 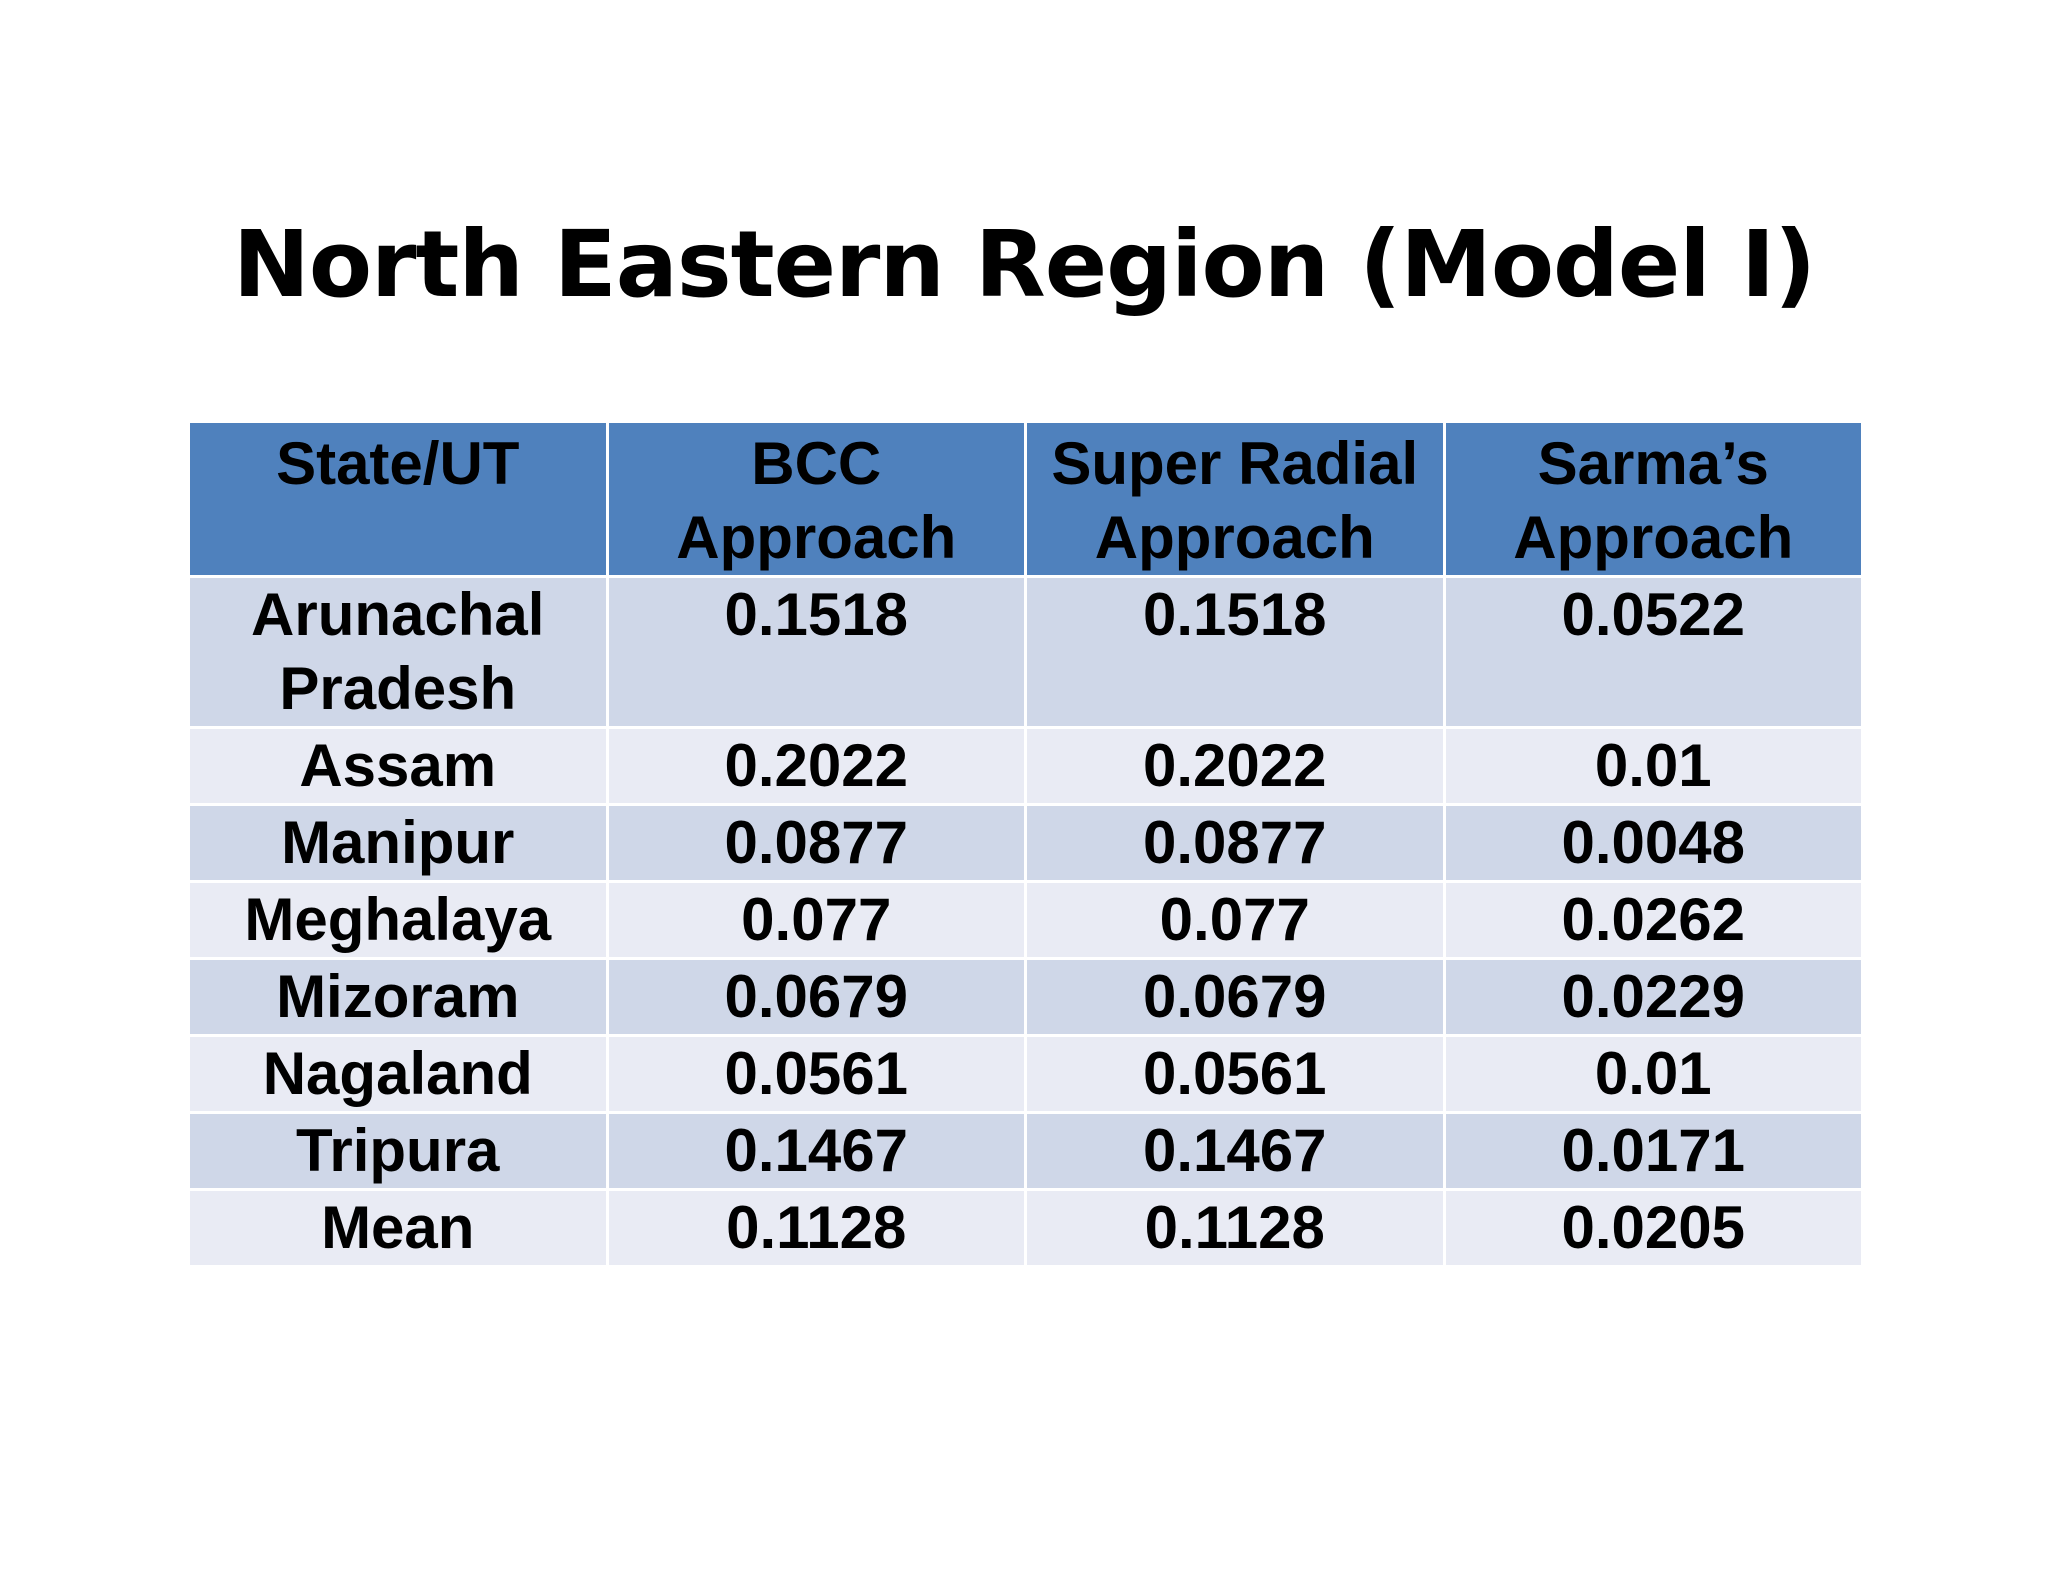 I want to click on header-super-radial-line-2: Approach, so click(x=1234, y=537).